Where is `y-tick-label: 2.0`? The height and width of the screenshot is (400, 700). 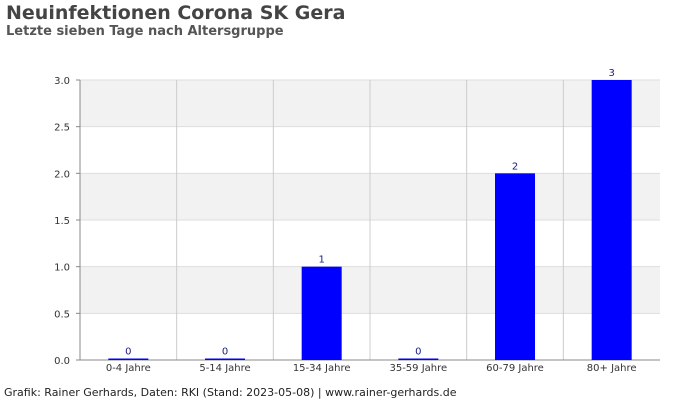
y-tick-label: 2.0 is located at coordinates (62, 174).